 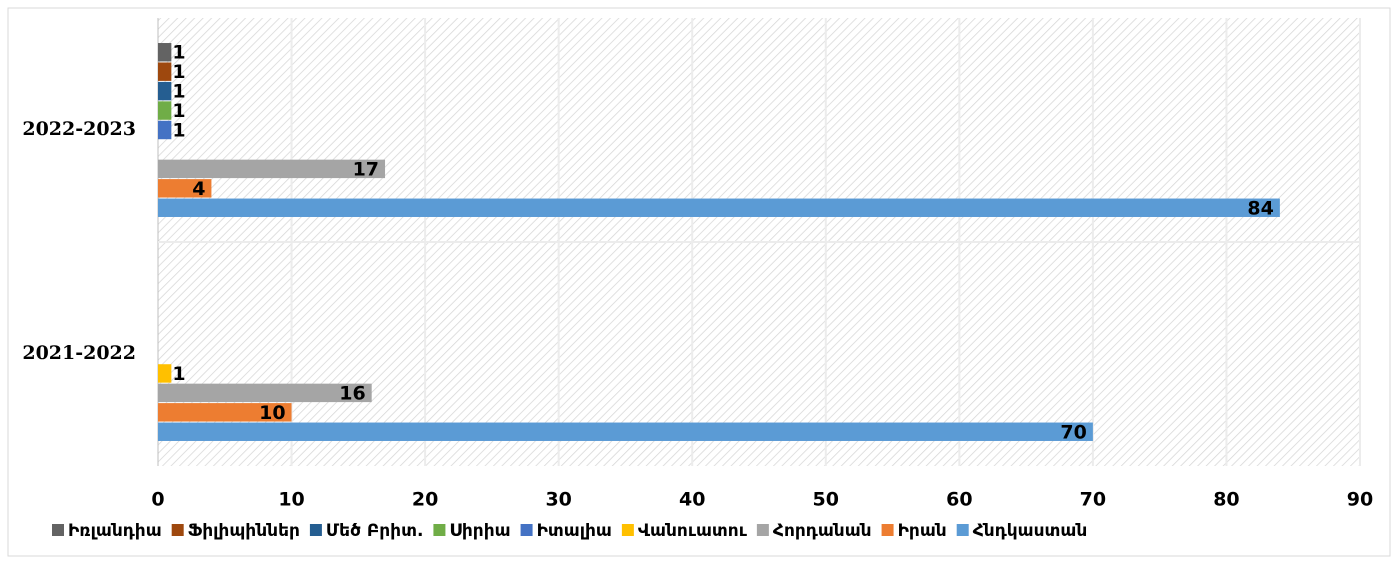 I want to click on x-tick-label: 30, so click(x=558, y=500).